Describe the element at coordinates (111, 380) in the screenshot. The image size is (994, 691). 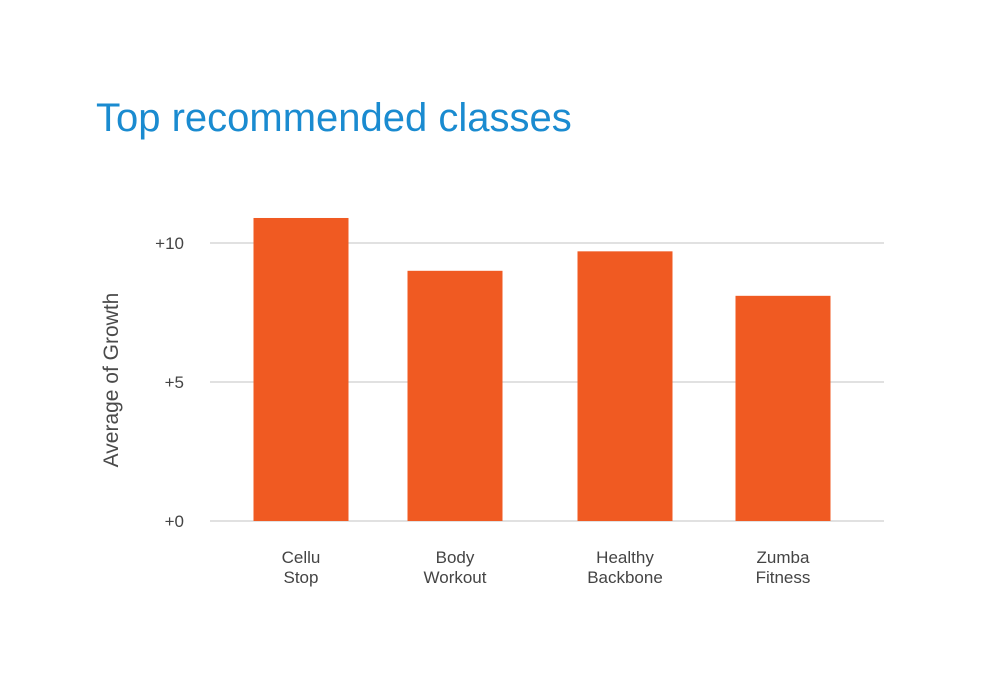
I see `y-axis-title: Average of Growth` at that location.